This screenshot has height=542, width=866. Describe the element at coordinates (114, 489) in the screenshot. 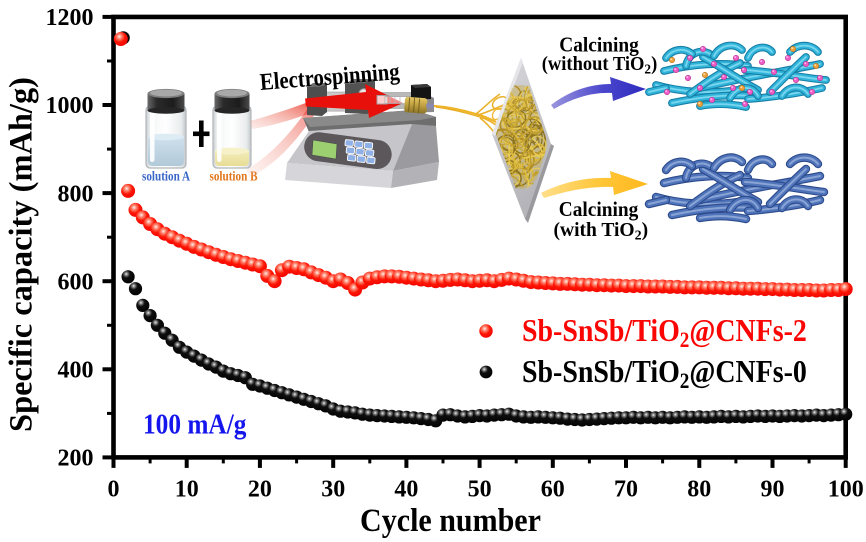

I see `svg-text: 0` at that location.